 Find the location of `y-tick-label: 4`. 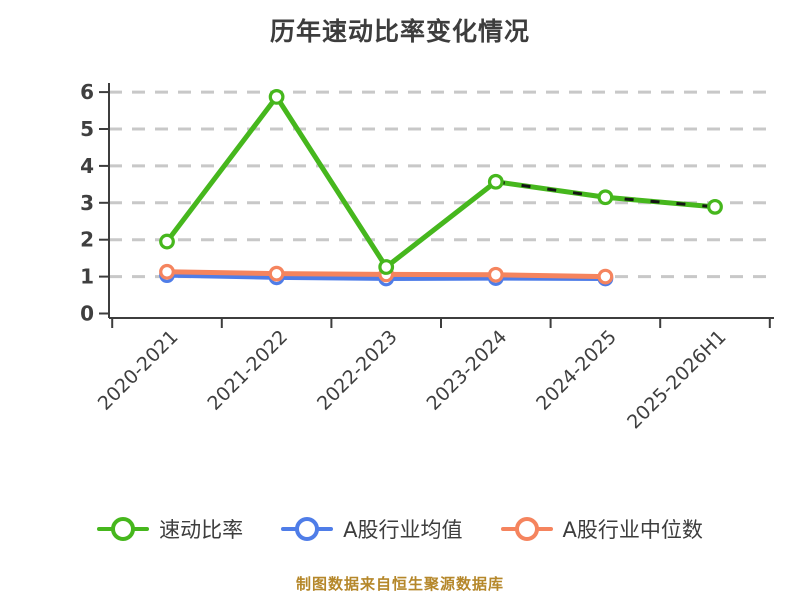

y-tick-label: 4 is located at coordinates (87, 166).